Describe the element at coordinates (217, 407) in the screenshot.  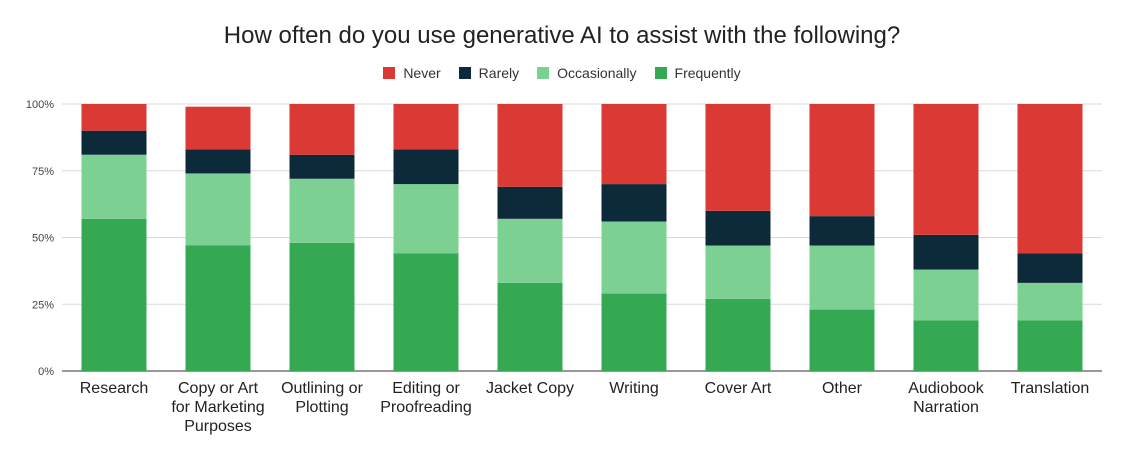
I see `x-tick-label: Copy or Art for Marketing Purposes` at that location.